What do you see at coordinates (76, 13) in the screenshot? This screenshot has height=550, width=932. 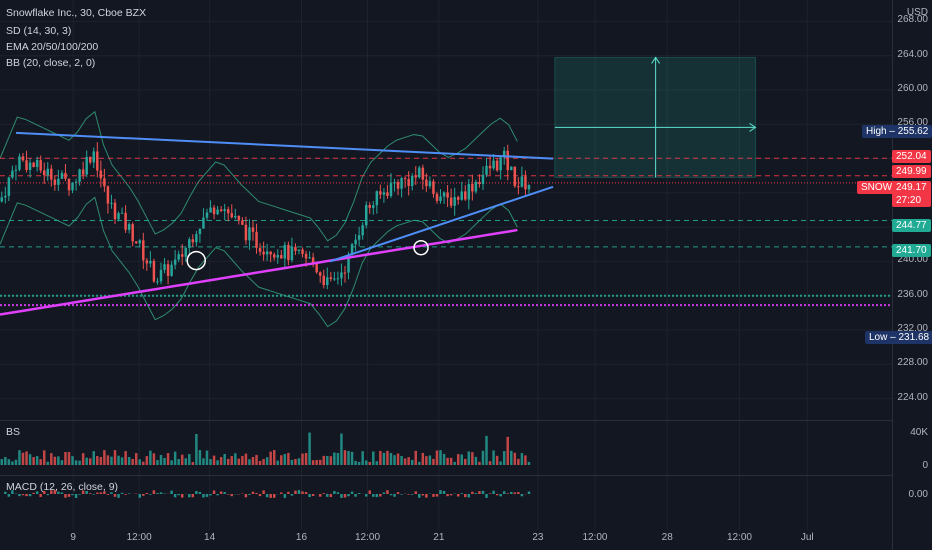 I see `symbol-title: Snowflake Inc., 30, Cboe BZX` at bounding box center [76, 13].